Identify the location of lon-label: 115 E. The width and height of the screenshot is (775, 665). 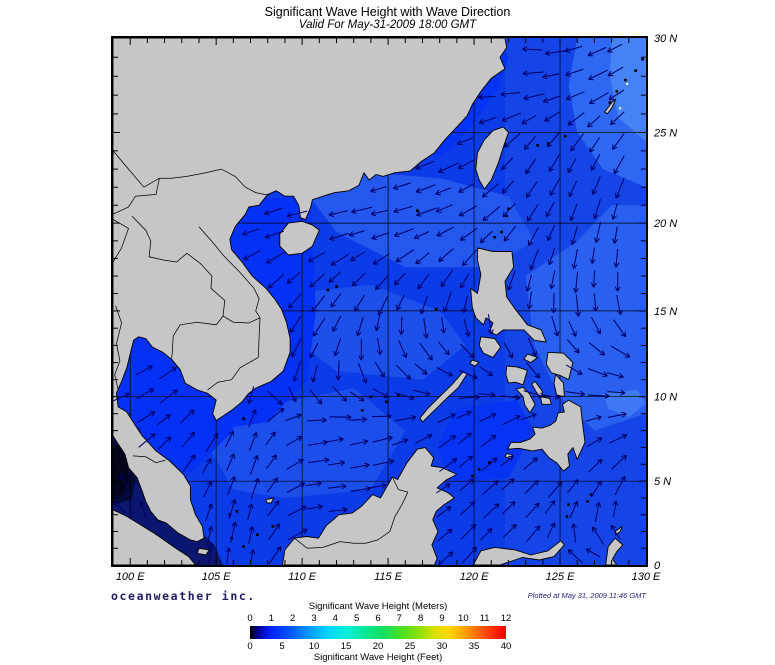
(388, 577).